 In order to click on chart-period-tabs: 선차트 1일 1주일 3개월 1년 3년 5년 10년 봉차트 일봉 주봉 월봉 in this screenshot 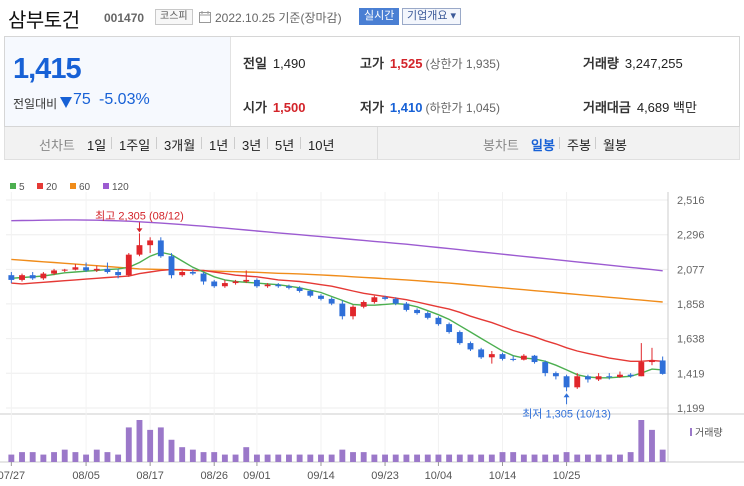, I will do `click(372, 143)`.